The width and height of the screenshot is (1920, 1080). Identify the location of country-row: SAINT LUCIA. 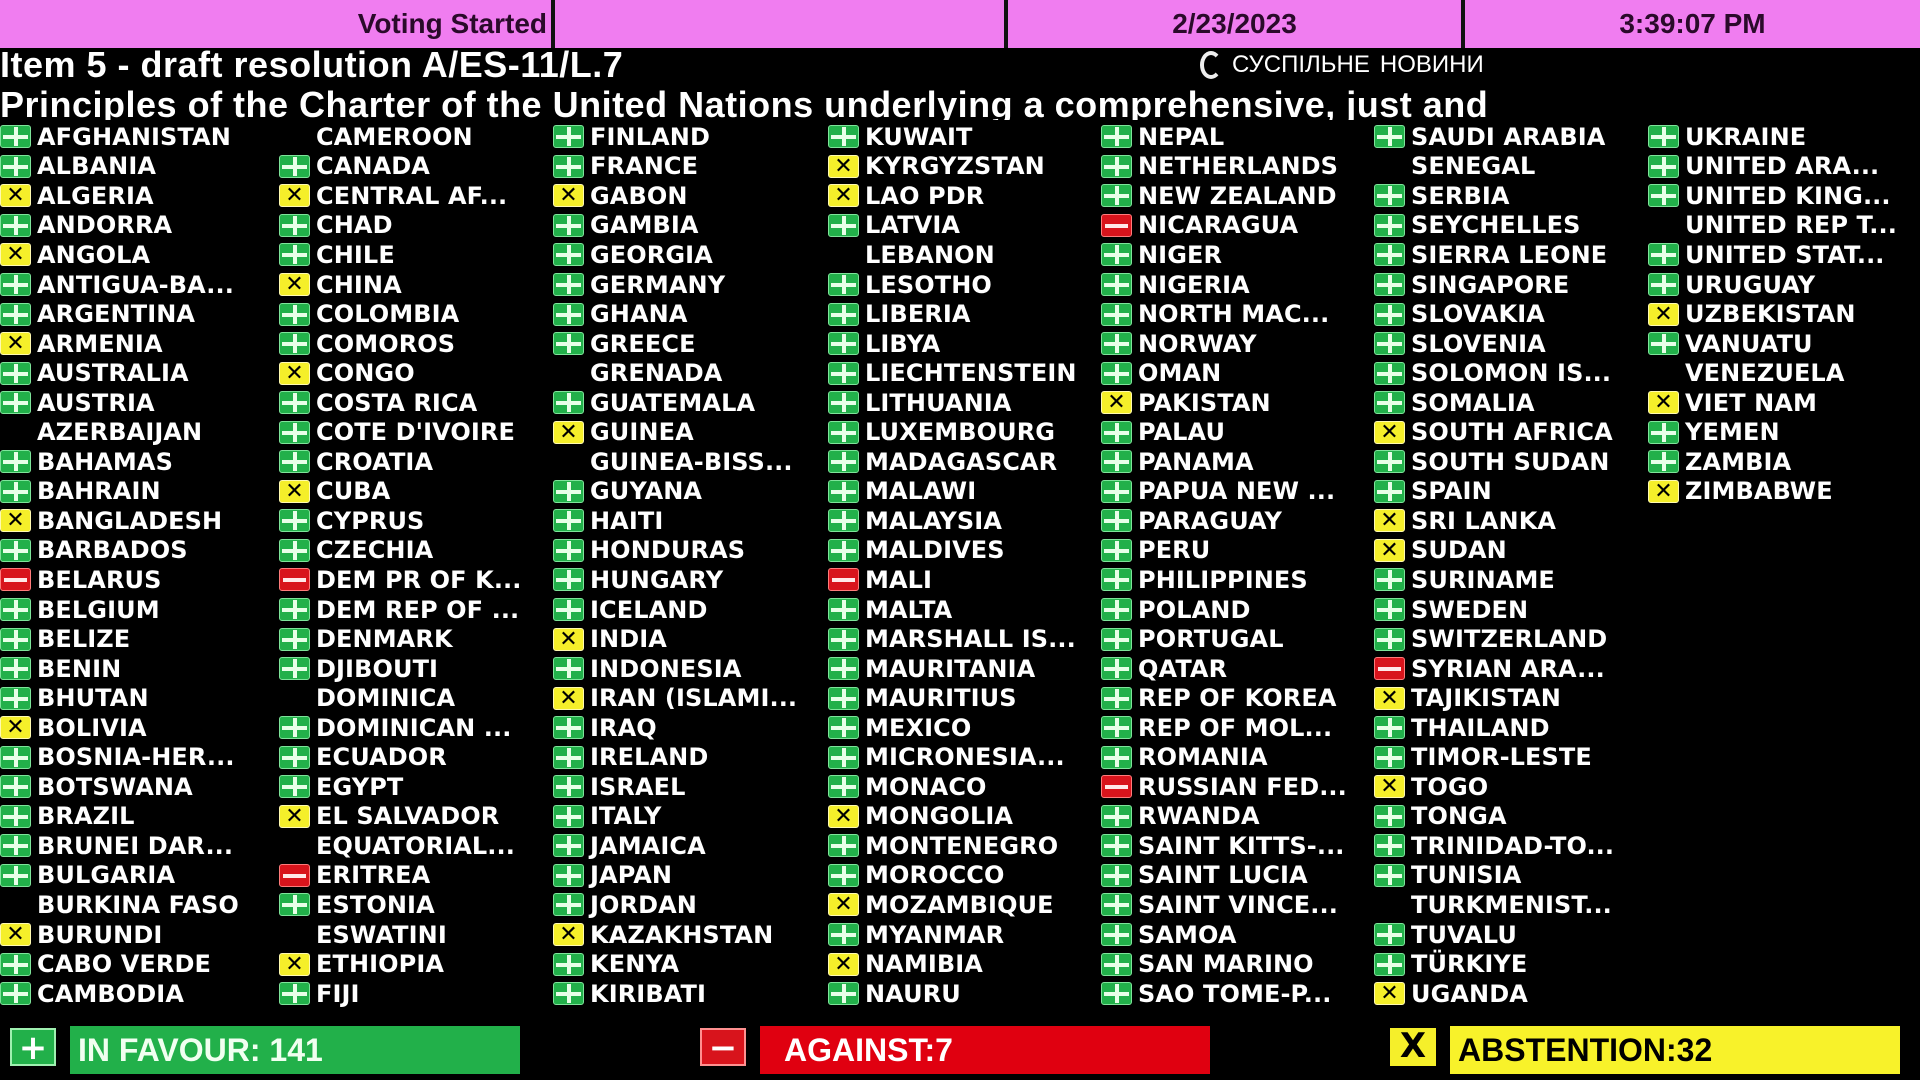
(1238, 876).